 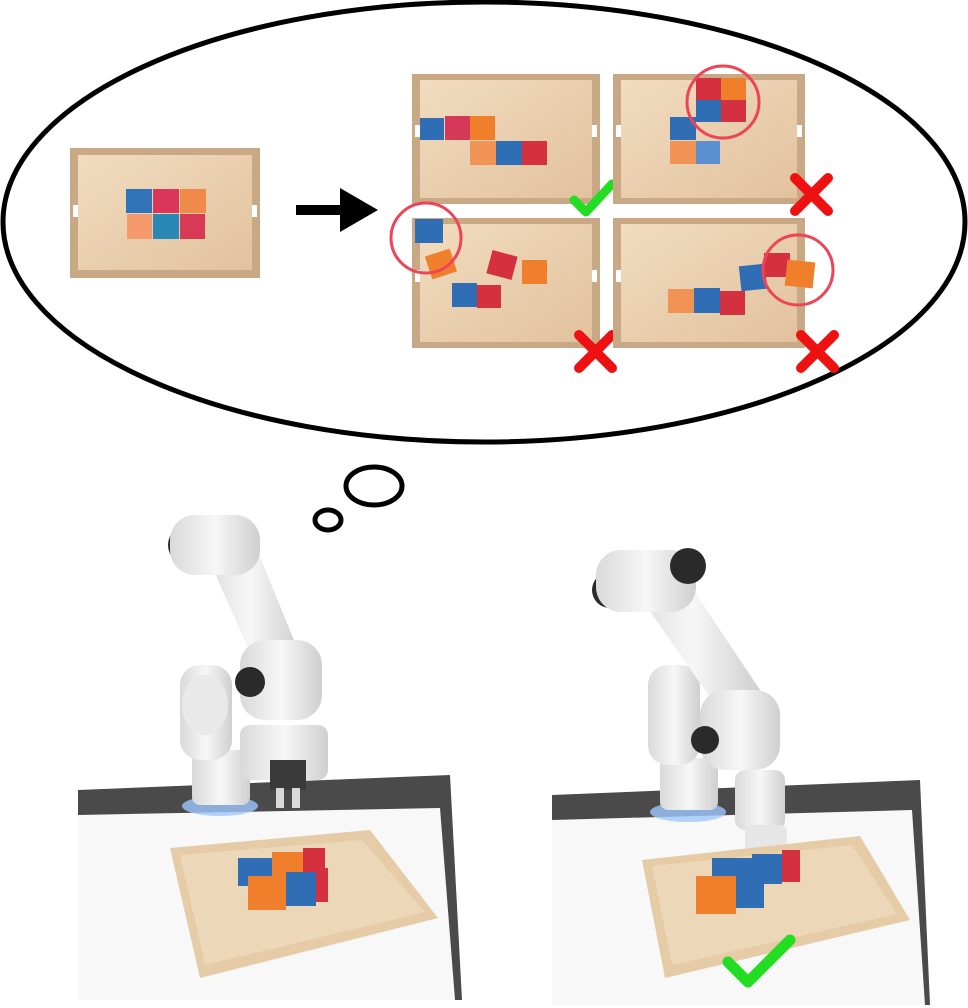 What do you see at coordinates (503, 287) in the screenshot?
I see `outcome-tray-failure-scattered` at bounding box center [503, 287].